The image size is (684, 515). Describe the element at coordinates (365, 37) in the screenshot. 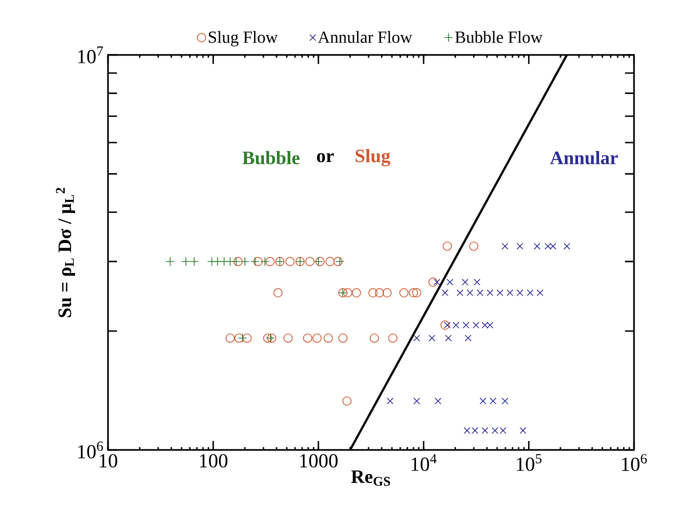

I see `legend-label: Annular Flow` at that location.